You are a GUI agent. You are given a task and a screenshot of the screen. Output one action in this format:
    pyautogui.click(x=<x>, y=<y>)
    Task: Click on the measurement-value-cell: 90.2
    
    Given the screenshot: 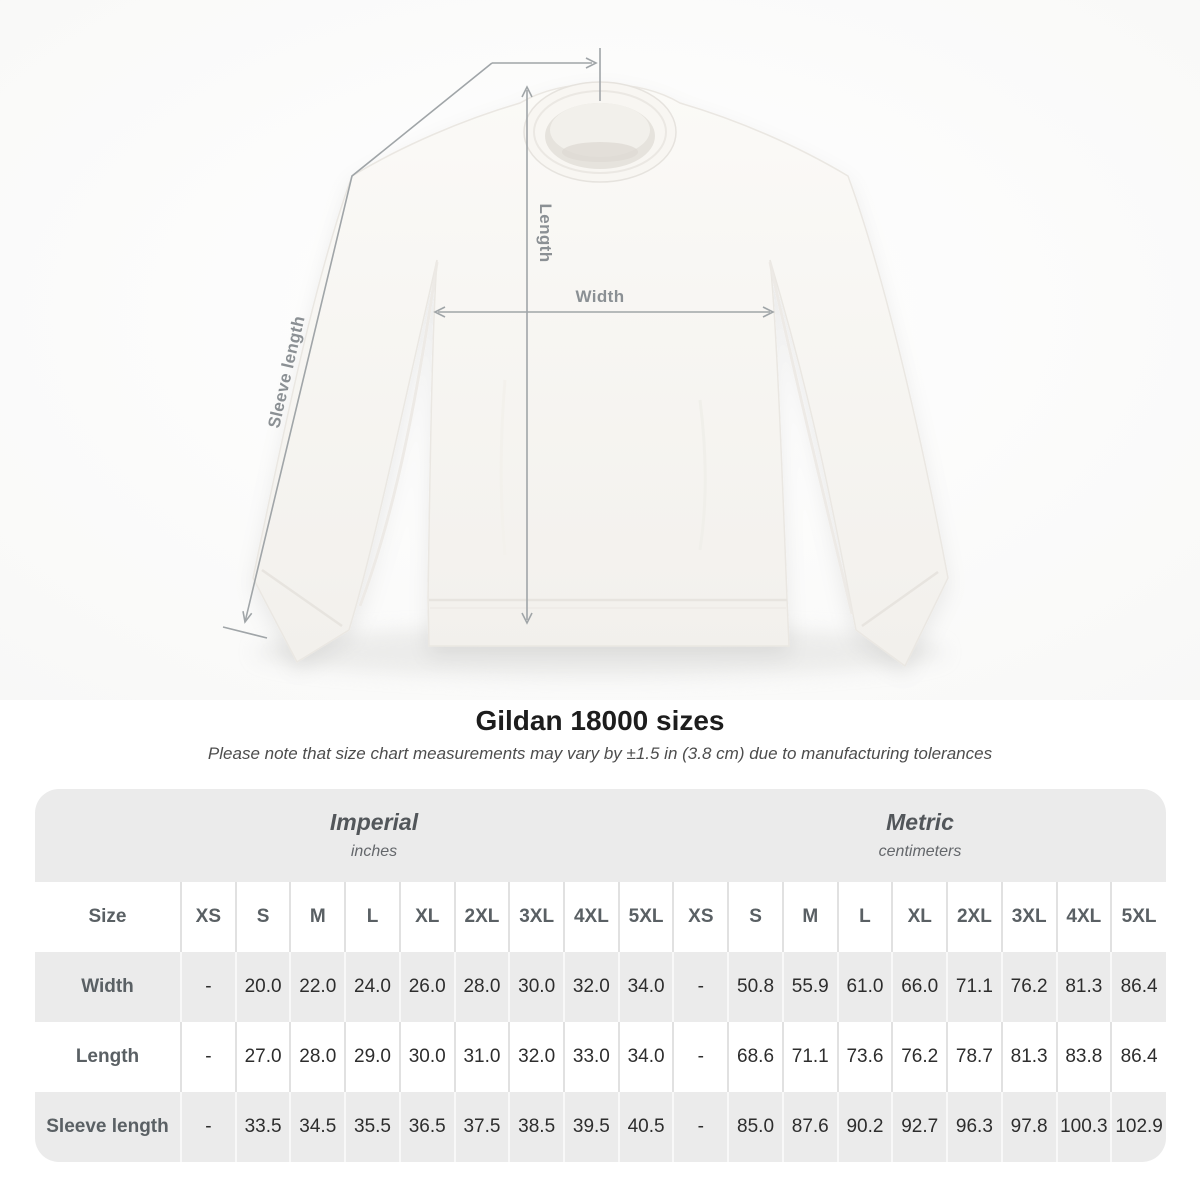 What is the action you would take?
    pyautogui.click(x=864, y=1127)
    